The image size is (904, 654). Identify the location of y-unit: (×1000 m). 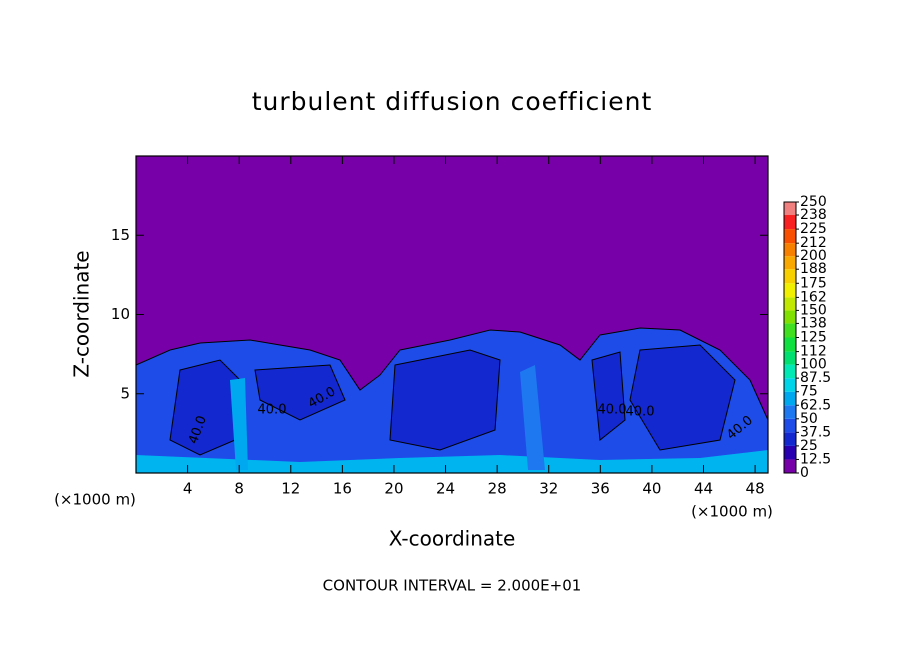
(95, 500).